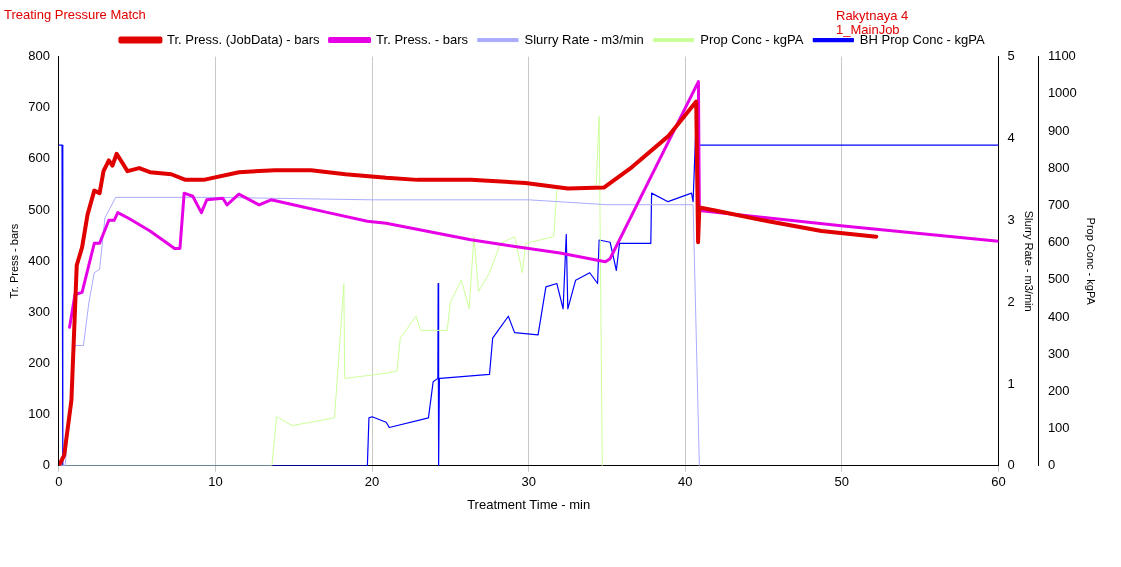 Image resolution: width=1121 pixels, height=567 pixels. I want to click on y-tick-label: 100, so click(39, 414).